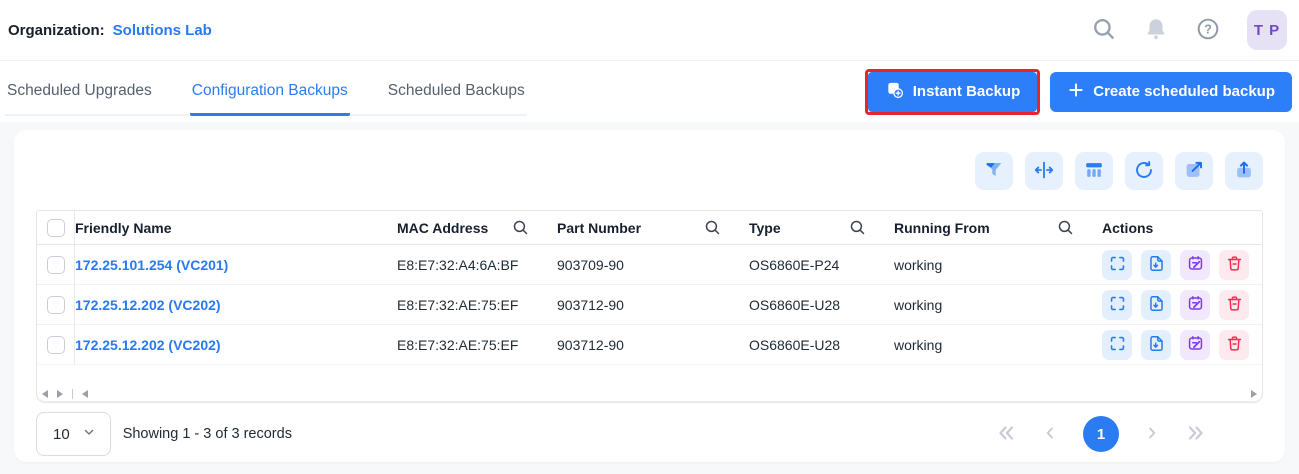 Image resolution: width=1299 pixels, height=474 pixels. Describe the element at coordinates (56, 30) in the screenshot. I see `organization-label: Organization:` at that location.